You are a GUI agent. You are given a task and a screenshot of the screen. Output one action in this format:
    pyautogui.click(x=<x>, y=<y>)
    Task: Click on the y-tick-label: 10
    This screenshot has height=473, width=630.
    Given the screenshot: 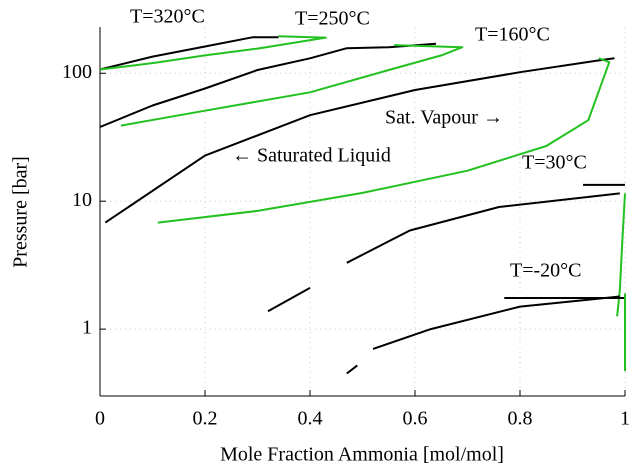 What is the action you would take?
    pyautogui.click(x=82, y=200)
    